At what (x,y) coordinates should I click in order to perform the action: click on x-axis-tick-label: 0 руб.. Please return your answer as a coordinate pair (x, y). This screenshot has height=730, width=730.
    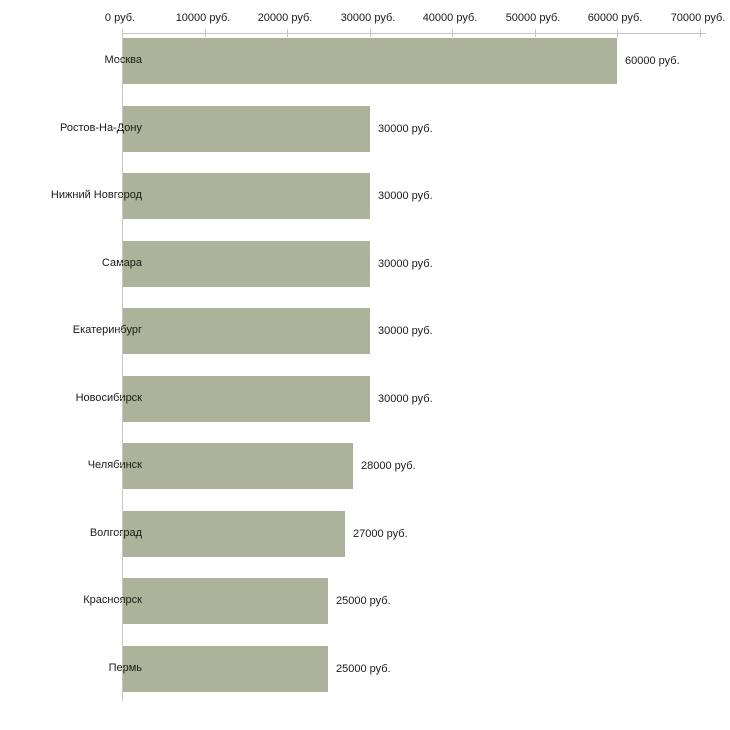
    Looking at the image, I should click on (120, 18).